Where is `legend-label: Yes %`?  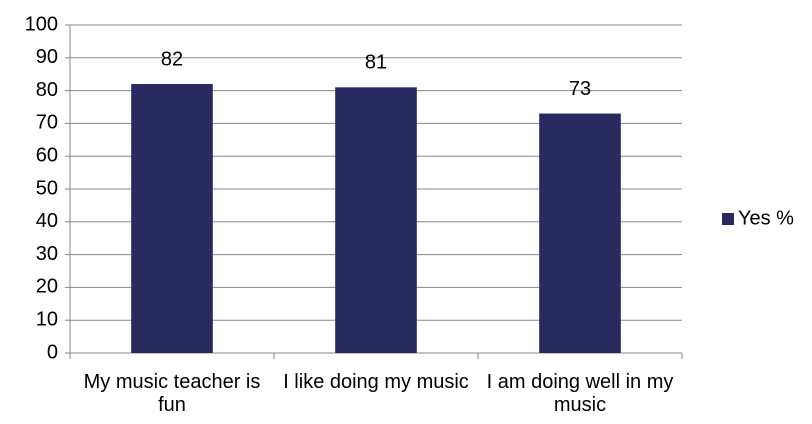 legend-label: Yes % is located at coordinates (766, 218).